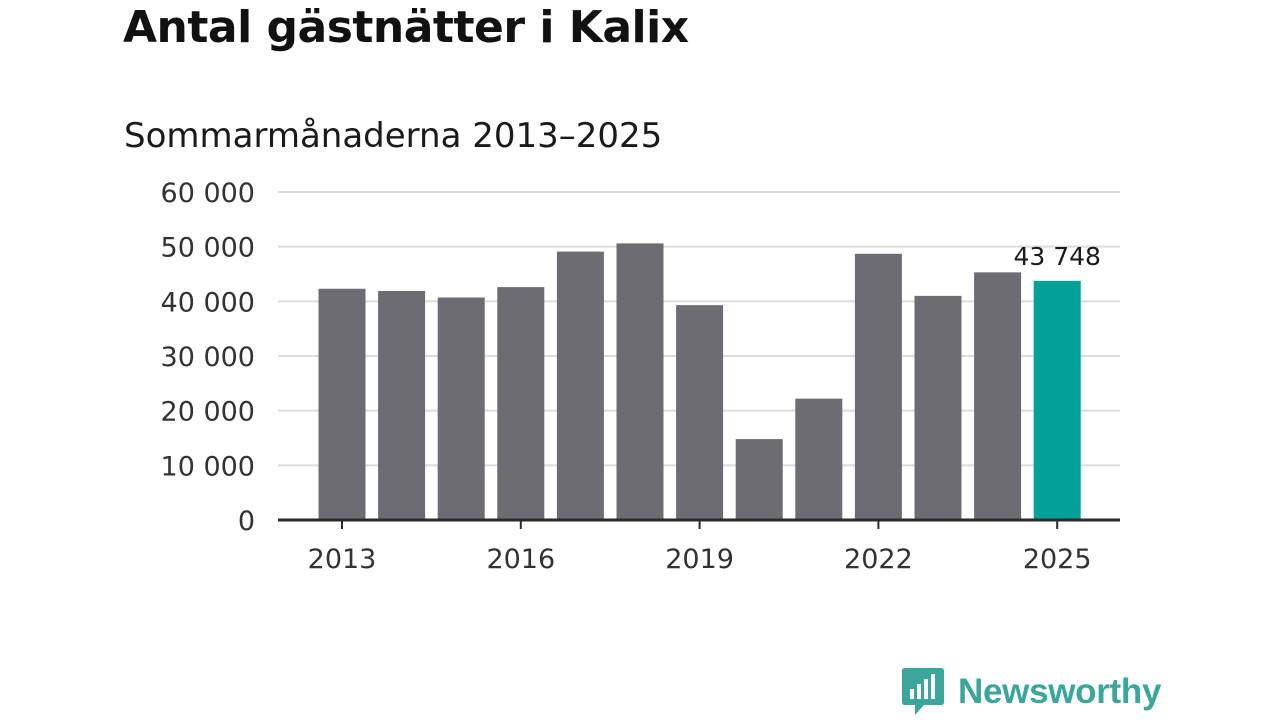  Describe the element at coordinates (998, 396) in the screenshot. I see `bar-2024` at that location.